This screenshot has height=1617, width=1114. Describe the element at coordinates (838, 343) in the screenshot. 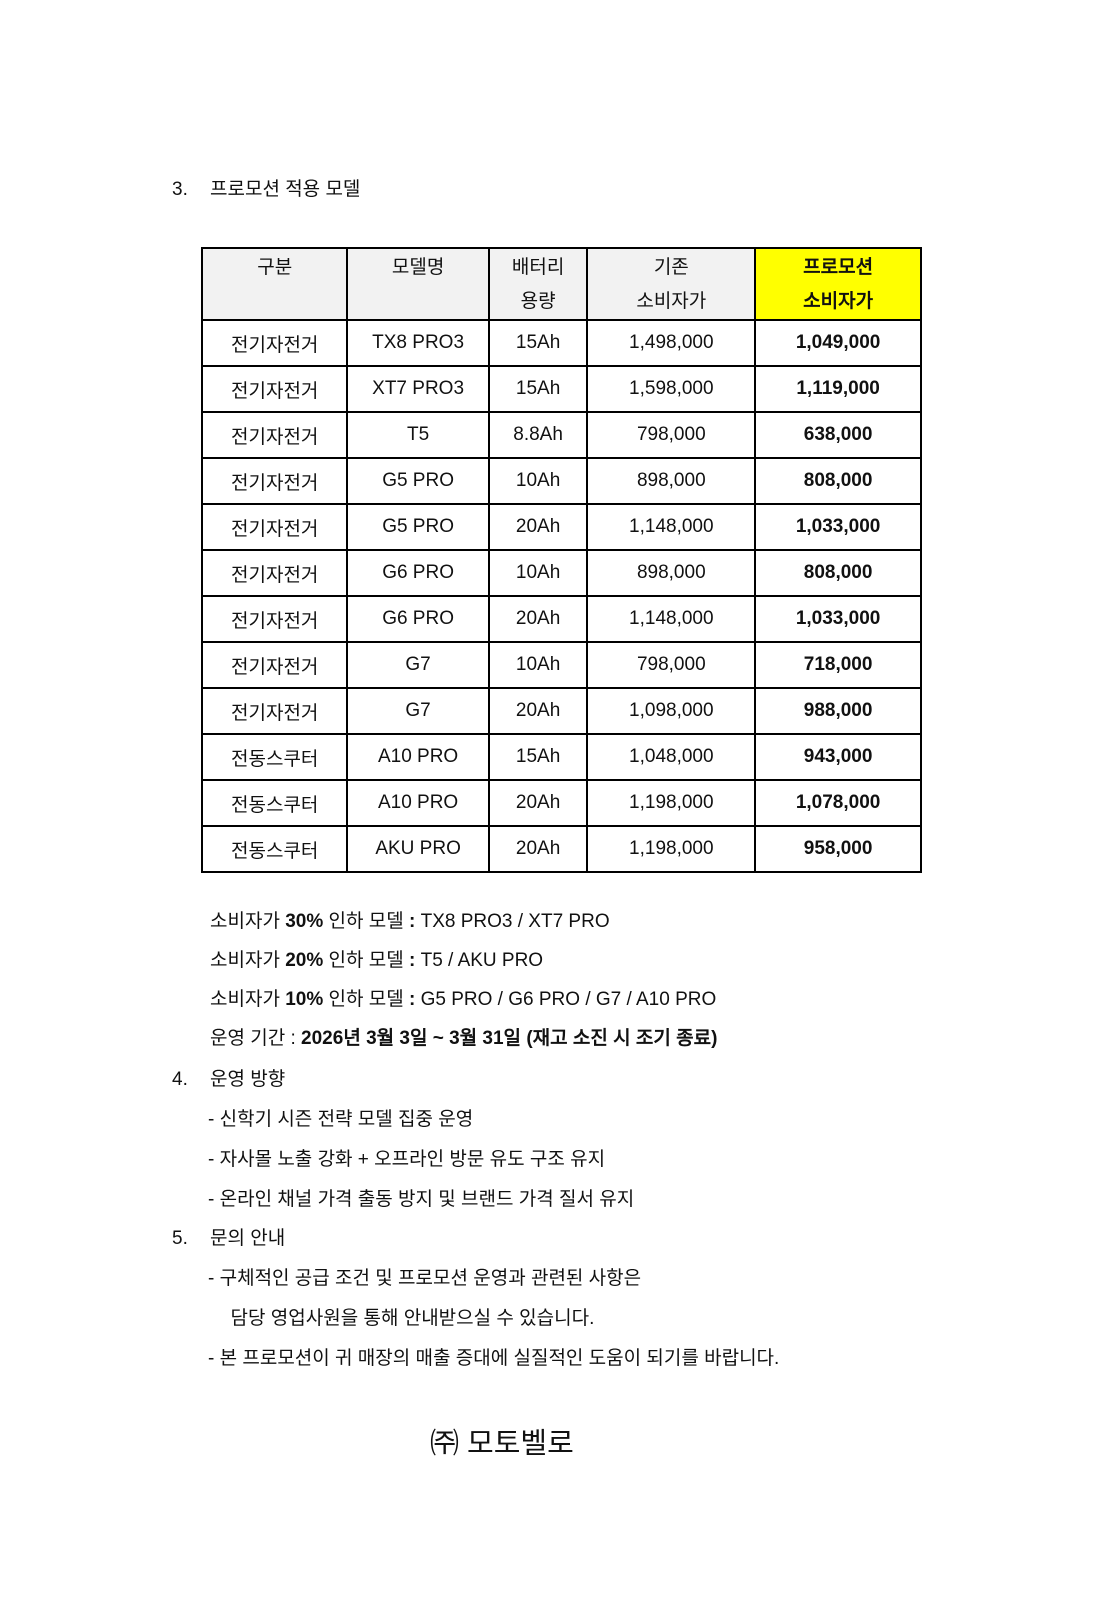

I see `promo-price-cell: 1,049,000` at that location.